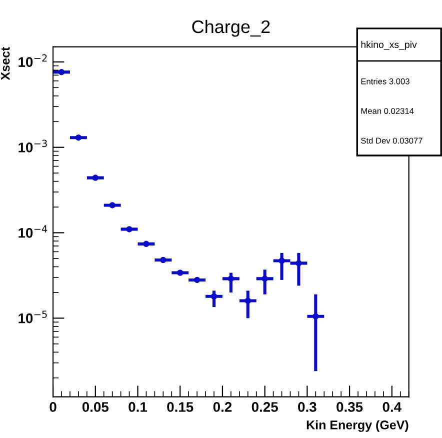 Image resolution: width=442 pixels, height=438 pixels. What do you see at coordinates (231, 28) in the screenshot?
I see `chart-title: Charge_2` at bounding box center [231, 28].